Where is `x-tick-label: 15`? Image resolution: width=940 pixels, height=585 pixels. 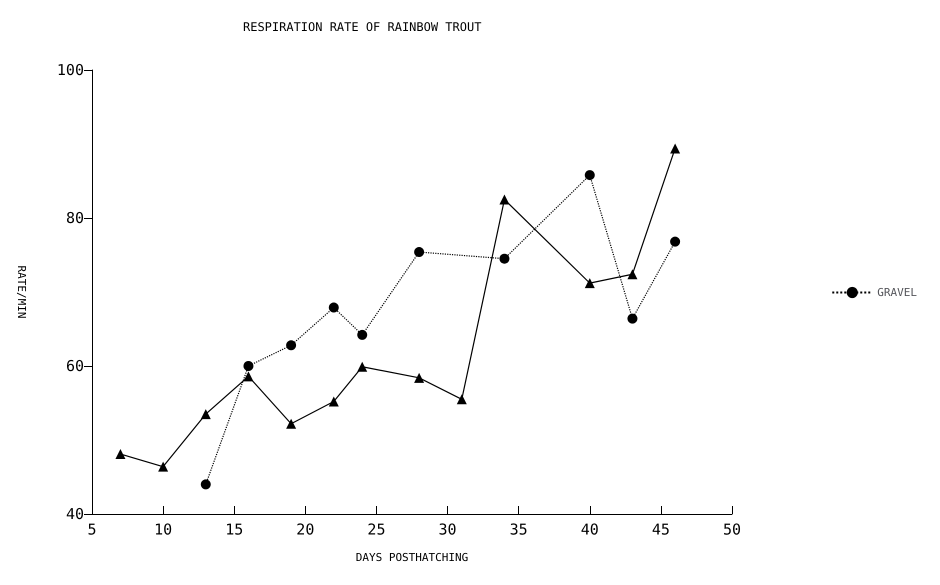
x-tick-label: 15 is located at coordinates (234, 529).